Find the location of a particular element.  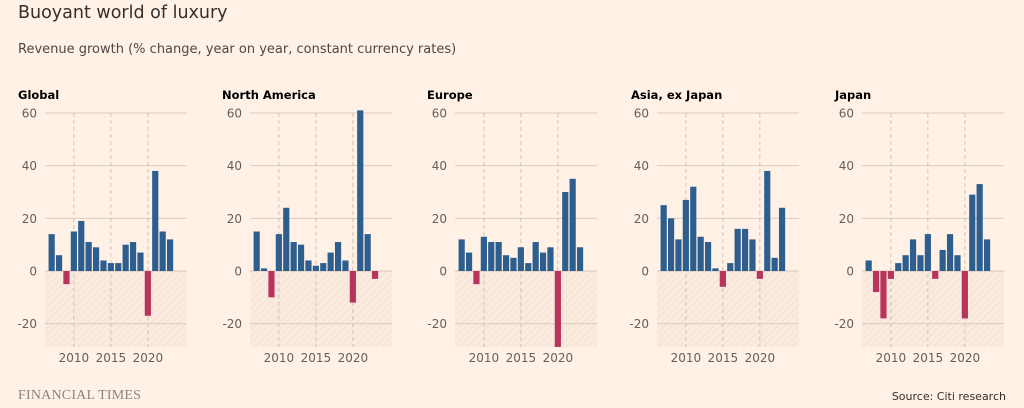

panel-north-america: North America 60 40 20 0 -20 2010 2015 2020 is located at coordinates (307, 226).